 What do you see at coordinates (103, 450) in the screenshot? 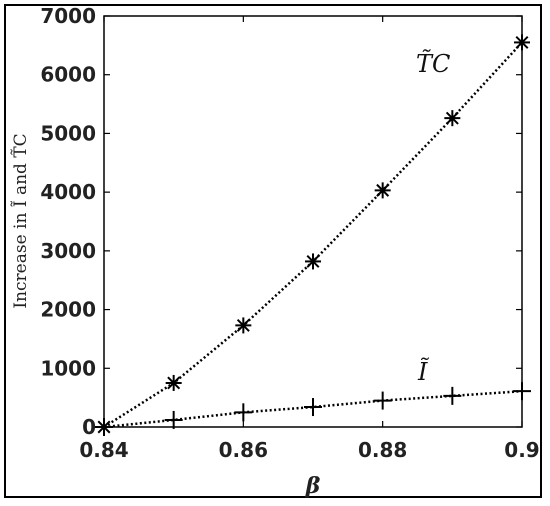
I see `x-tick-label: 0.84` at bounding box center [103, 450].